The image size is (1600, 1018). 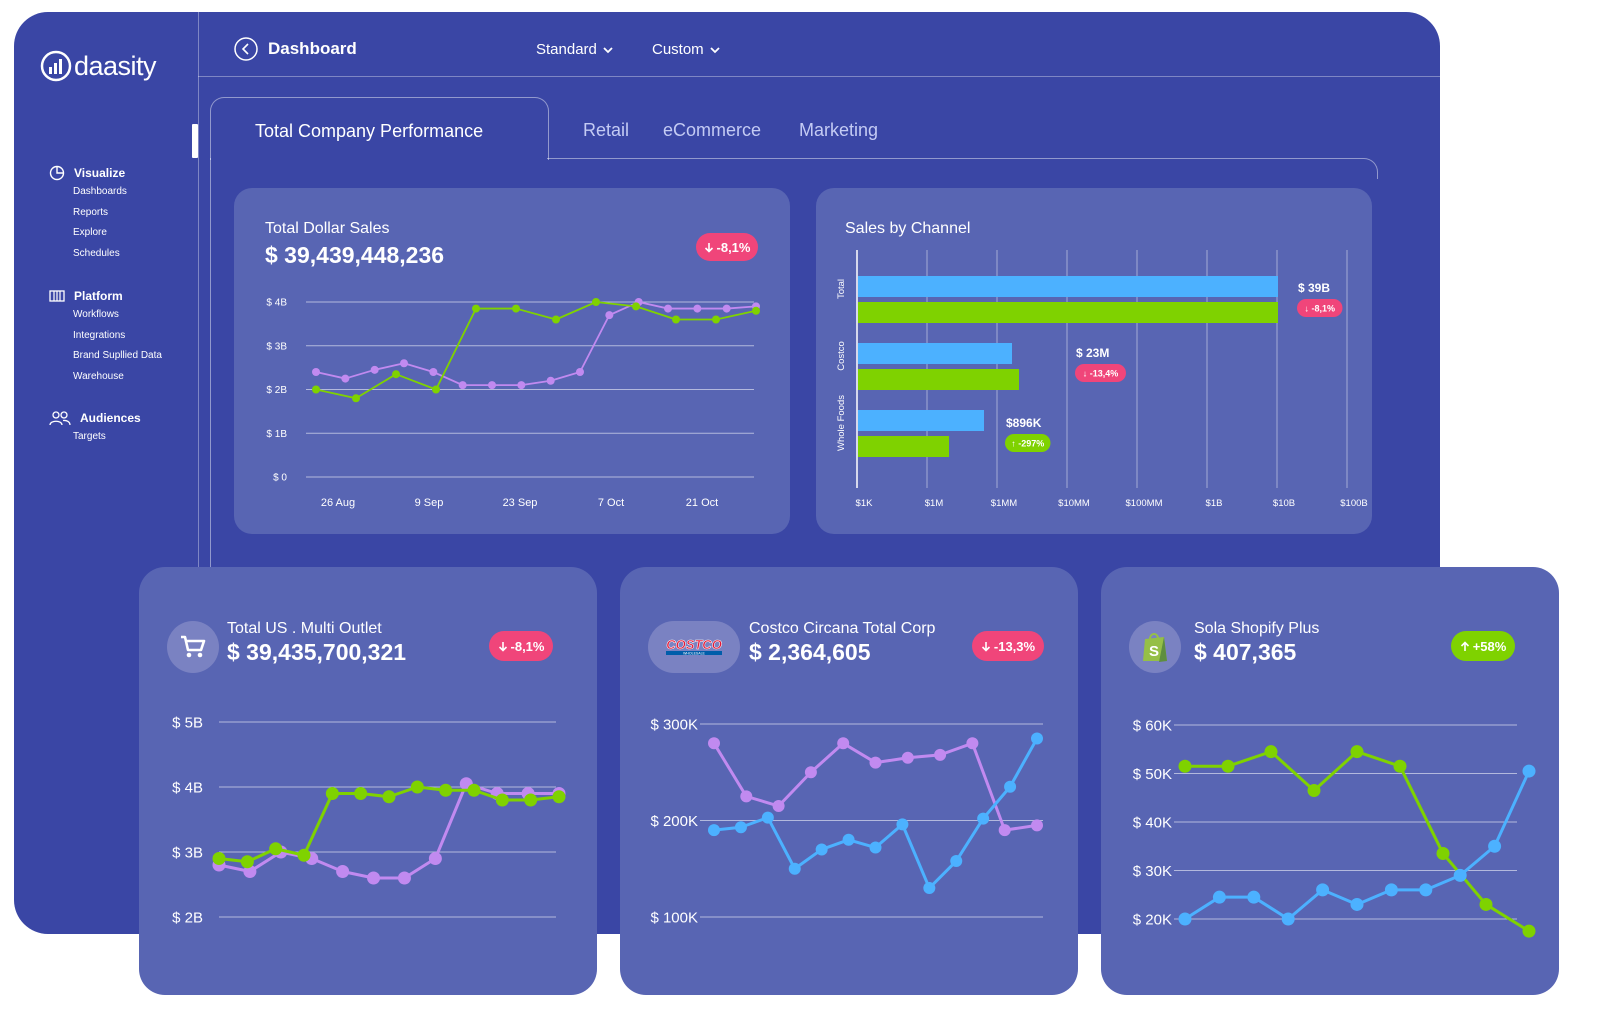 What do you see at coordinates (1245, 652) in the screenshot?
I see `card-value: $ 407,365` at bounding box center [1245, 652].